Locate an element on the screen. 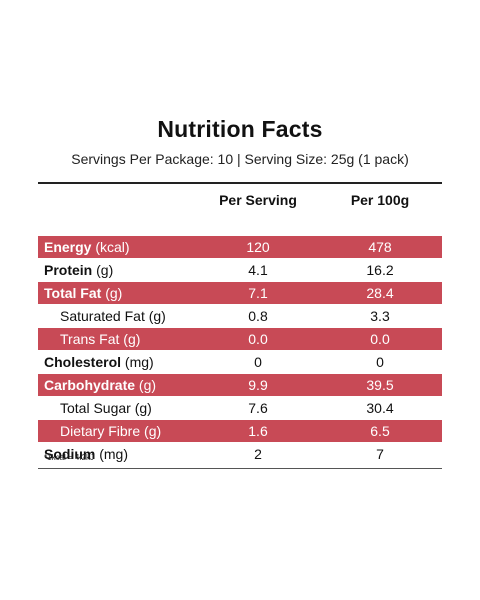 This screenshot has width=480, height=600. nutrient-name: Carbohydrate is located at coordinates (90, 385).